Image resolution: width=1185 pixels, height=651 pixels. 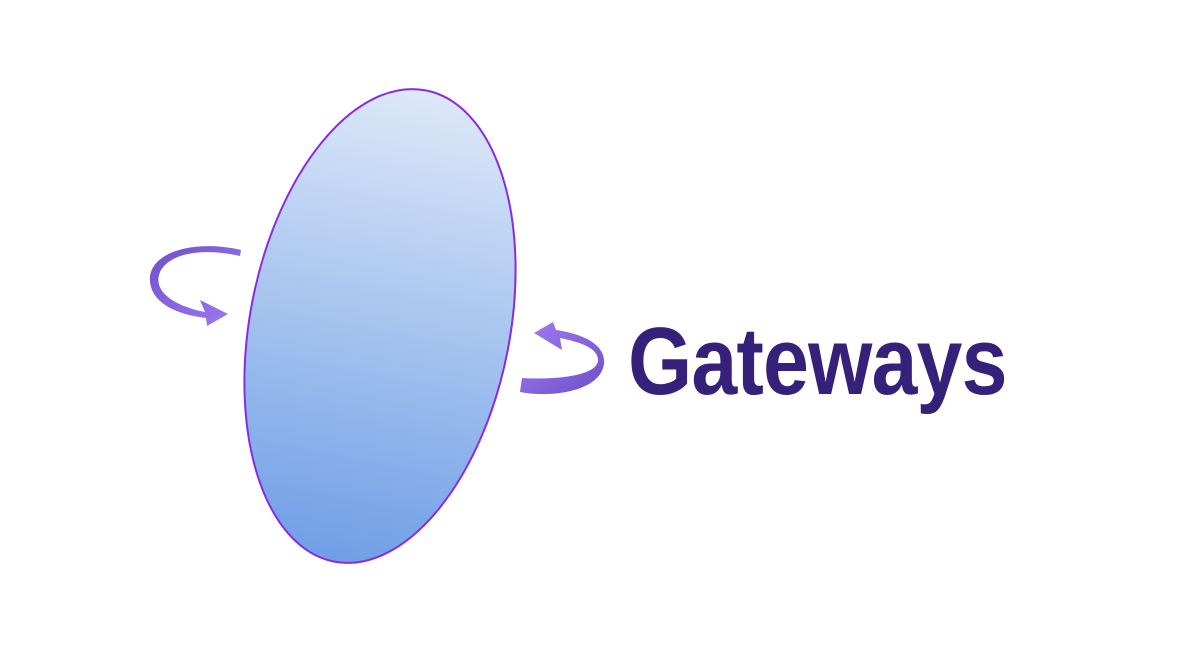 What do you see at coordinates (562, 358) in the screenshot?
I see `right-rotate-arrow-icon` at bounding box center [562, 358].